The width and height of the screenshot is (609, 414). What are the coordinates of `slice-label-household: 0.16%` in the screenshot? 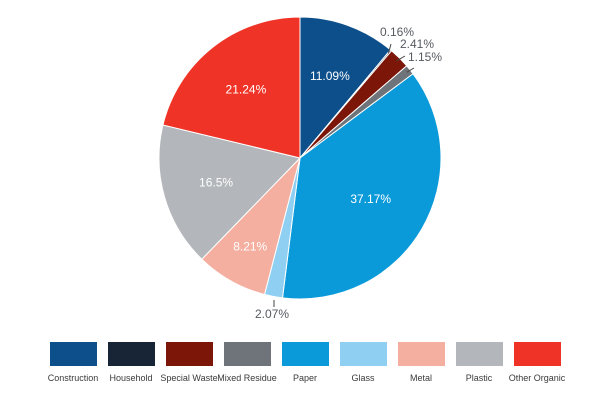 It's located at (397, 32).